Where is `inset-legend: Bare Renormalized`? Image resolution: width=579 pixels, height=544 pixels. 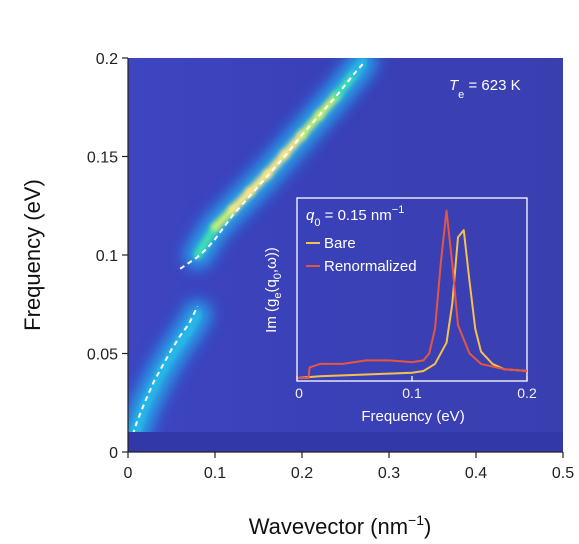 inset-legend: Bare Renormalized is located at coordinates (361, 255).